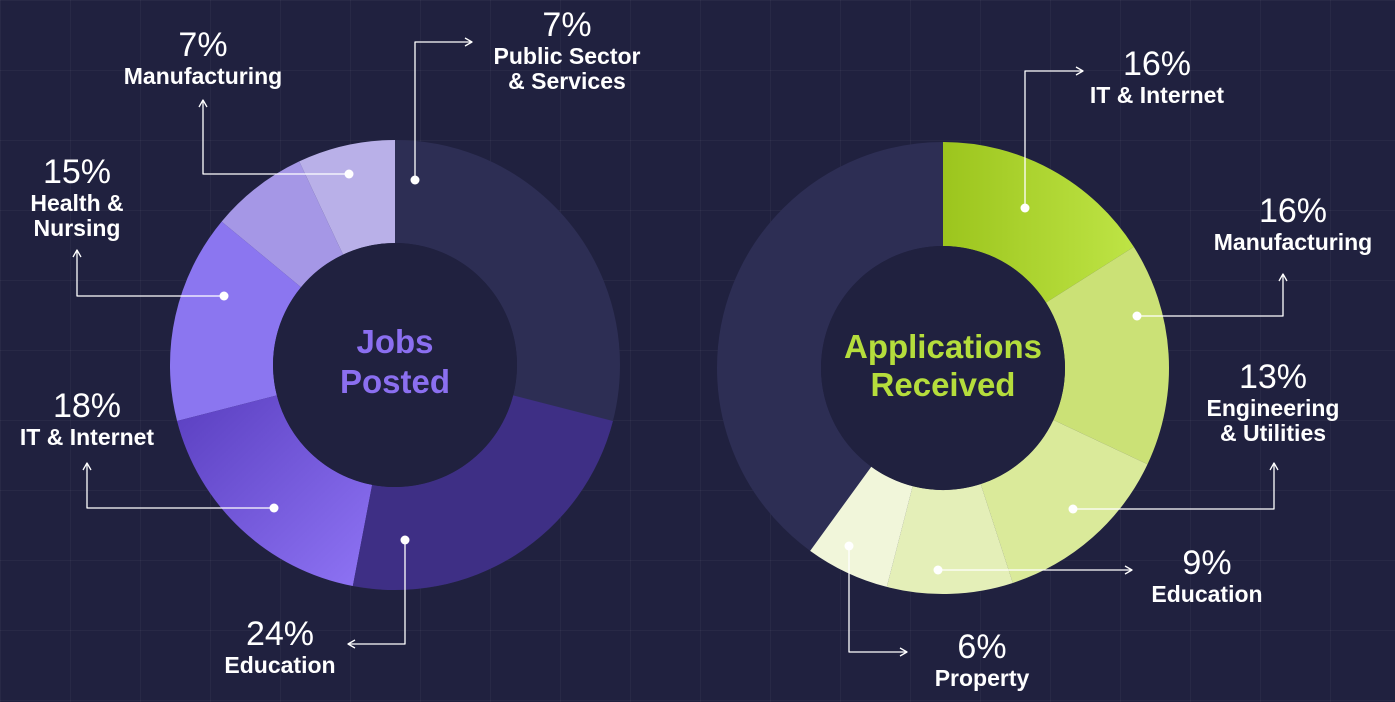  Describe the element at coordinates (235, 321) in the screenshot. I see `donut-slice-health-nursing` at that location.